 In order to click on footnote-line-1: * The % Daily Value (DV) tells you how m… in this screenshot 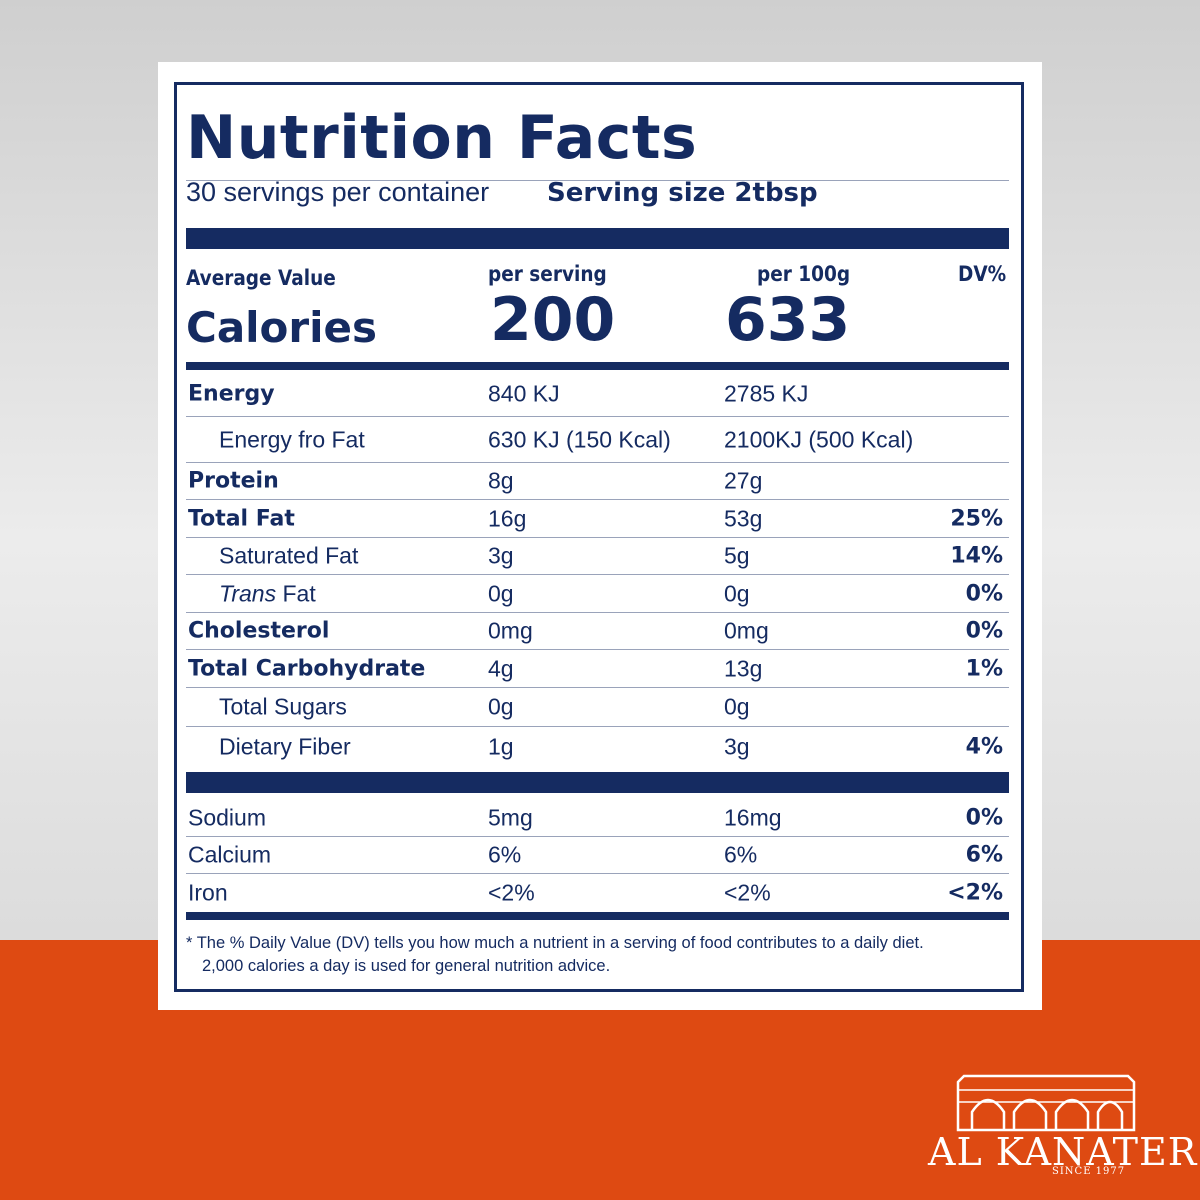, I will do `click(555, 943)`.